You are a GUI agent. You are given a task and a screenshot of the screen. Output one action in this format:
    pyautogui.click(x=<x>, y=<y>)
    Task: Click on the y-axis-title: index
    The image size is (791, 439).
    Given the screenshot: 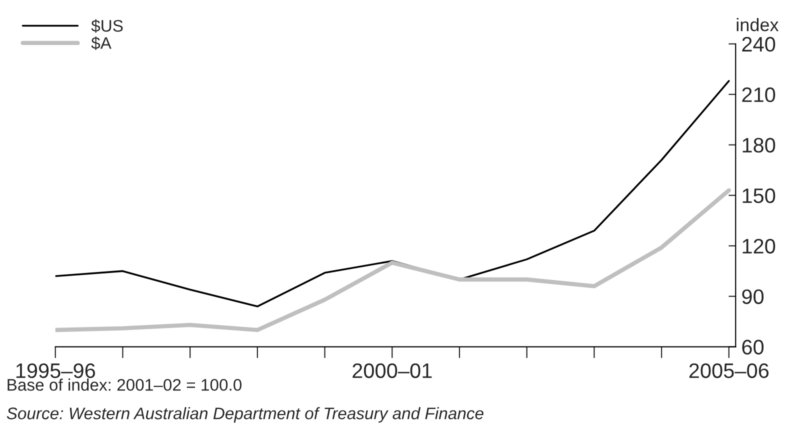 What is the action you would take?
    pyautogui.click(x=757, y=25)
    